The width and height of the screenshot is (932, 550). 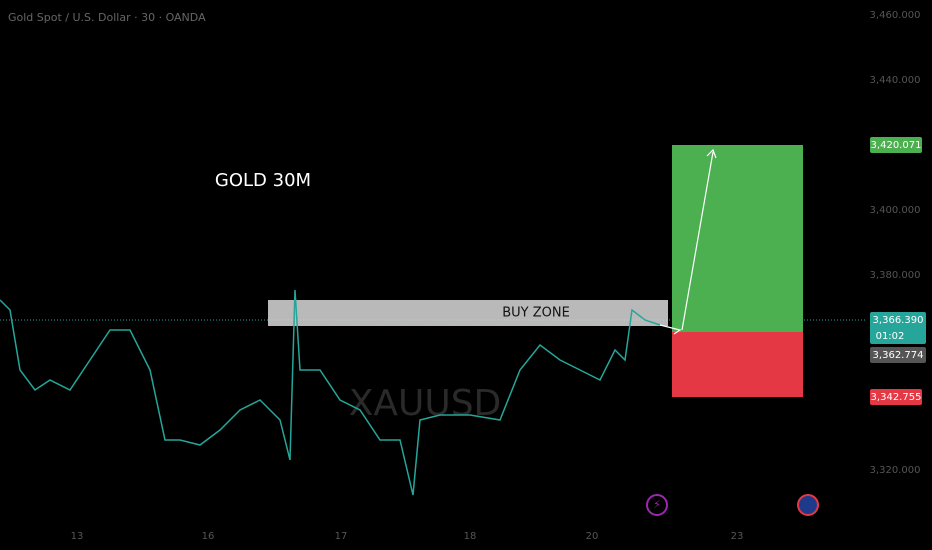 I want to click on symbol-title: Gold Spot / U.S. Dollar · 30 · OANDA, so click(x=107, y=17).